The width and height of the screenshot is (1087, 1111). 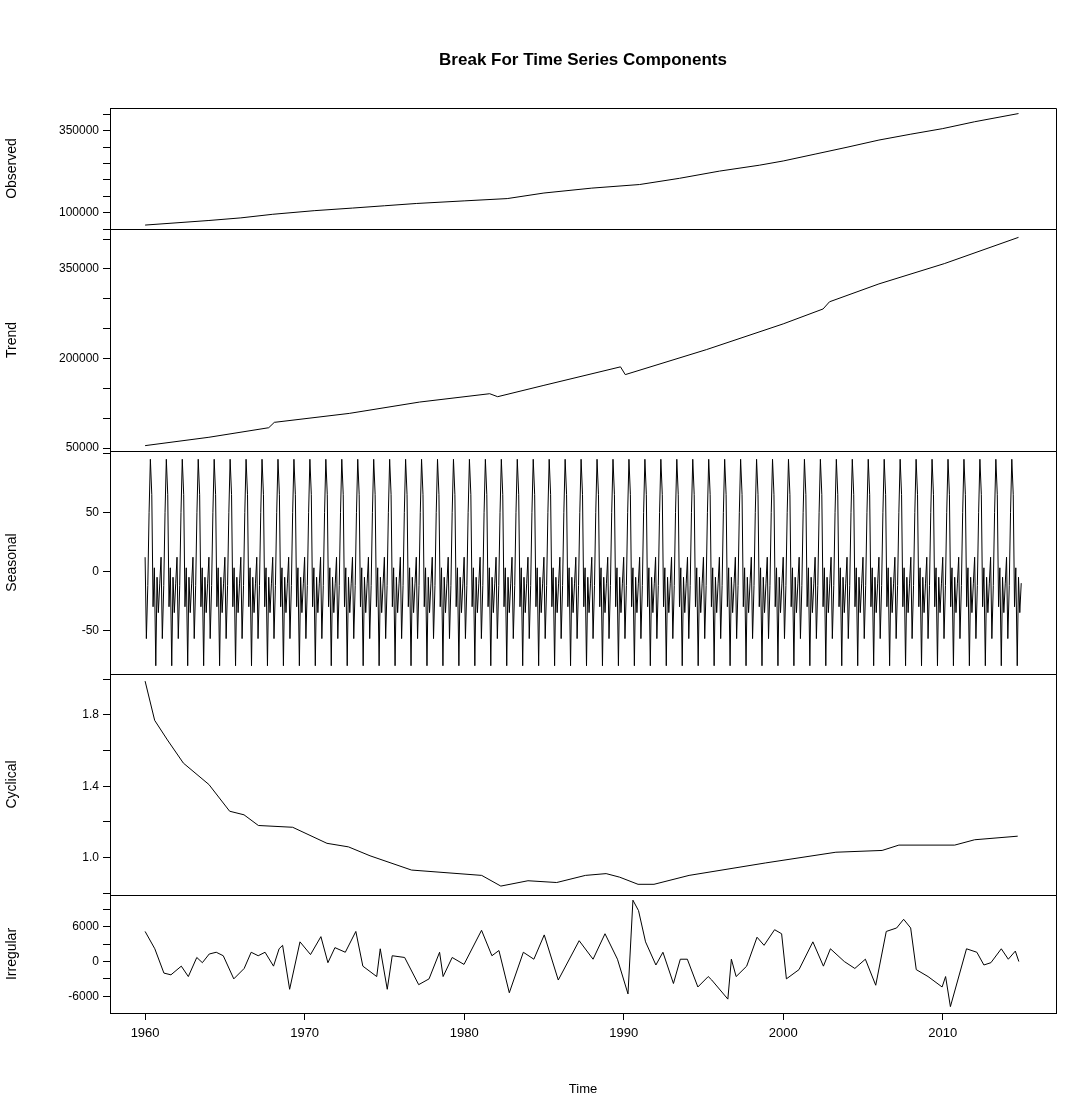 What do you see at coordinates (91, 856) in the screenshot?
I see `y-tick-label: 1.0` at bounding box center [91, 856].